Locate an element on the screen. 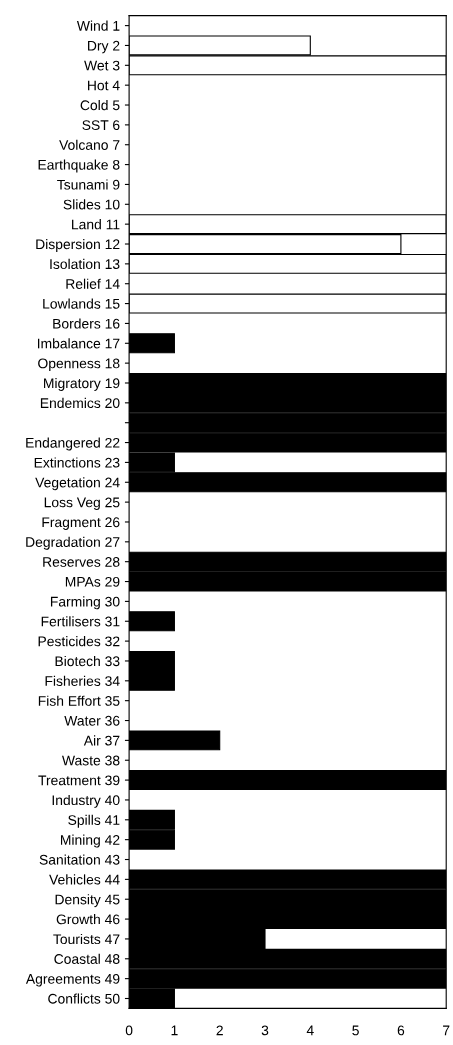 Image resolution: width=453 pixels, height=1045 pixels. x-tick-label: 1 is located at coordinates (174, 1030).